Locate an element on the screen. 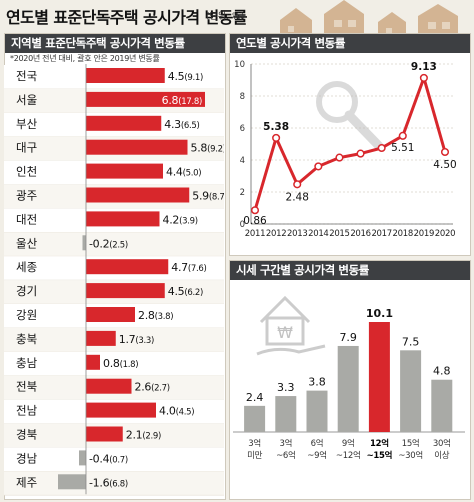  house-hand-illustration is located at coordinates (291, 325).